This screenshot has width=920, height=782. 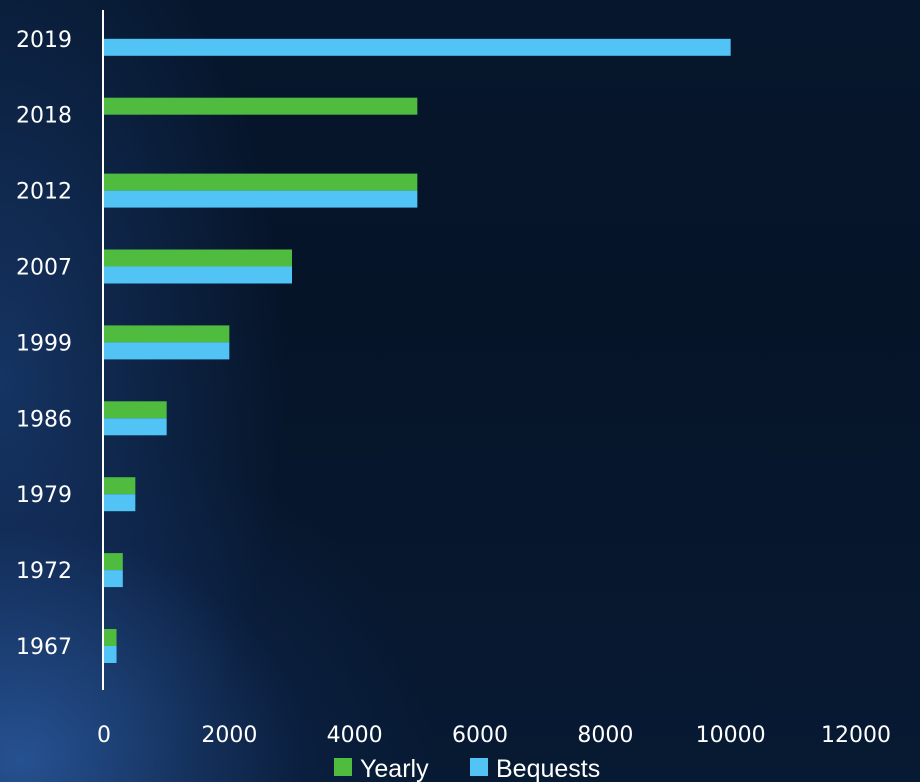 I want to click on x-tick-label-2000: 2000, so click(x=229, y=735).